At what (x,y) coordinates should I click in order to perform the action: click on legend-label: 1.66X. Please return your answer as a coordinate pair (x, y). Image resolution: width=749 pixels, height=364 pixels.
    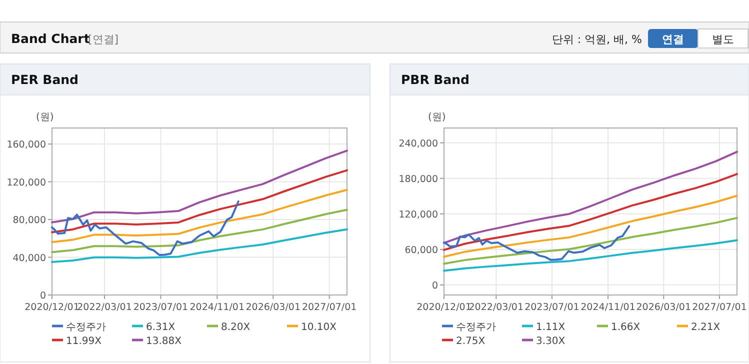
    Looking at the image, I should click on (625, 327).